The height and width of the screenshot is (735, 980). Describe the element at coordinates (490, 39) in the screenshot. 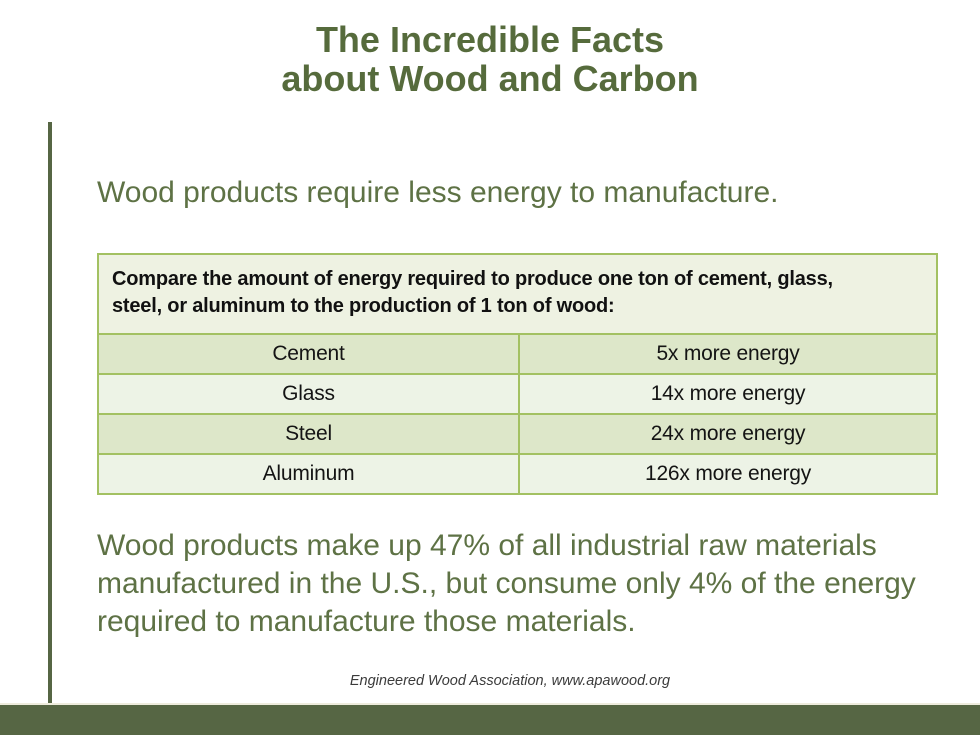

I see `slide-title-line-1: The Incredible Facts` at that location.